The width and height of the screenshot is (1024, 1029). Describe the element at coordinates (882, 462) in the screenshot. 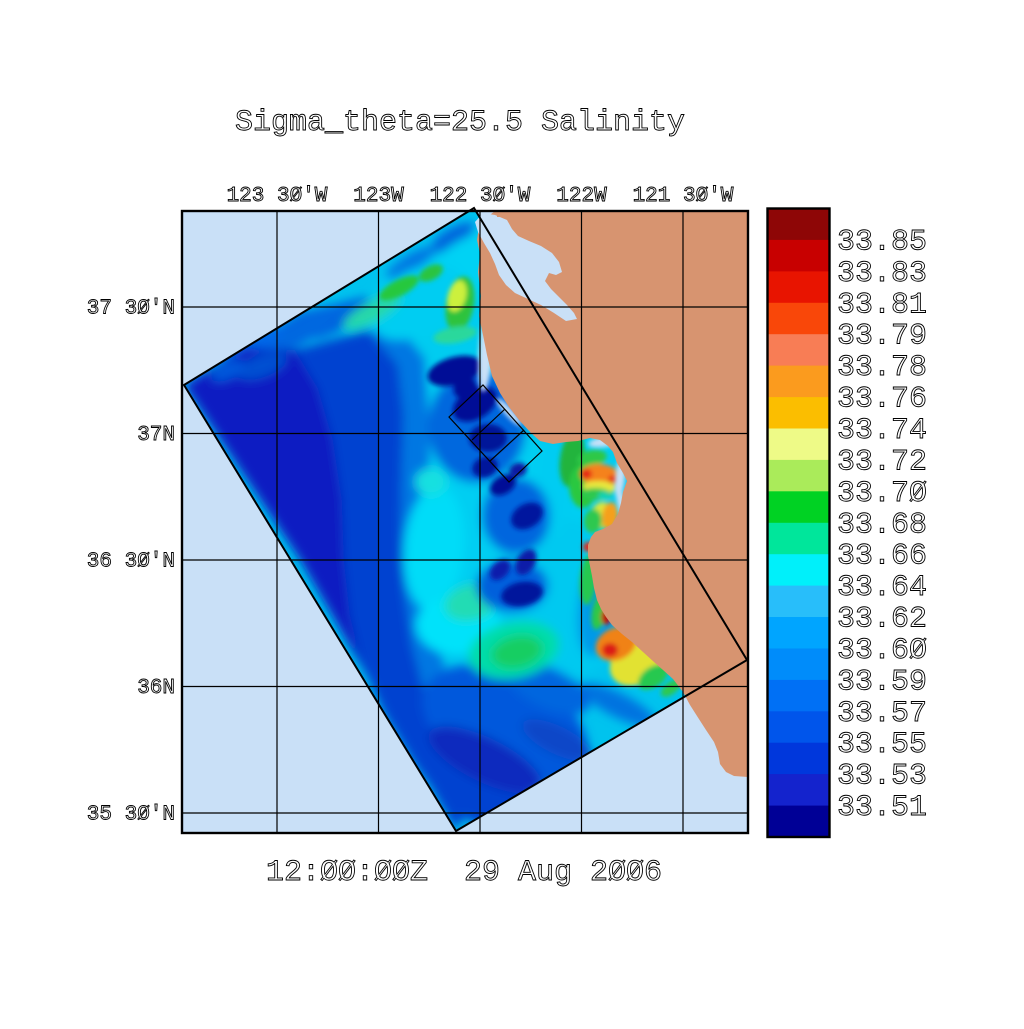

I see `svg-text: 33.72` at that location.